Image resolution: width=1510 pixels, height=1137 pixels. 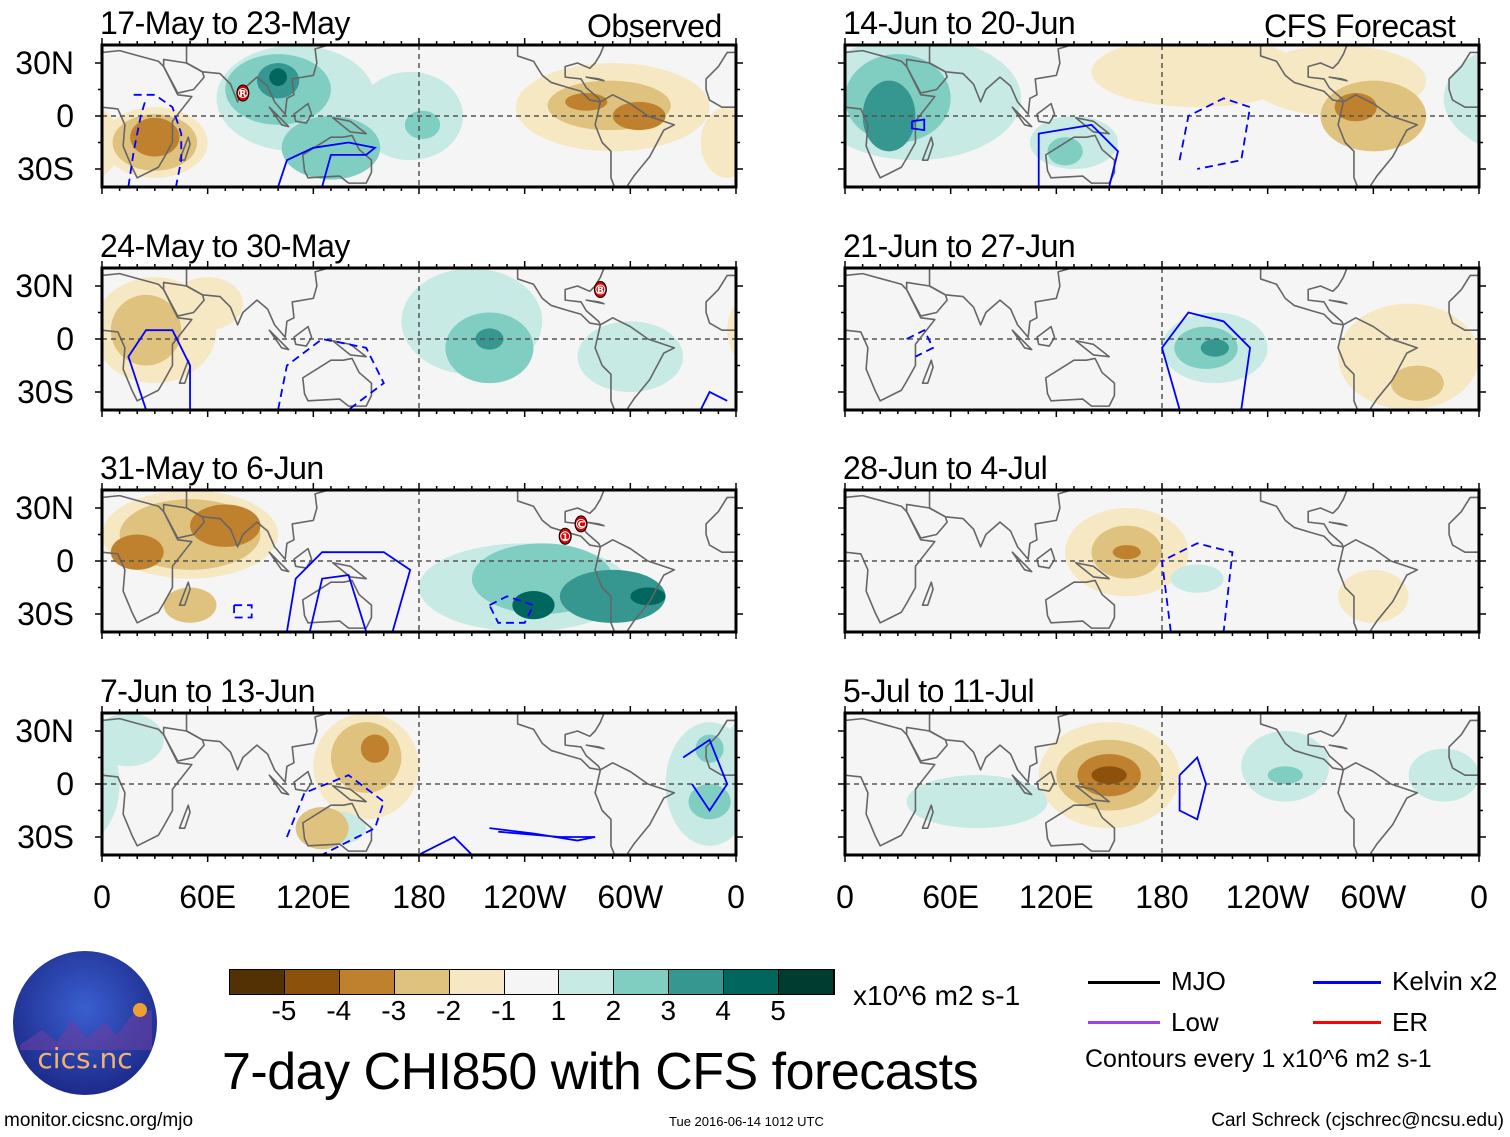 I want to click on map-area: B, so click(x=419, y=339).